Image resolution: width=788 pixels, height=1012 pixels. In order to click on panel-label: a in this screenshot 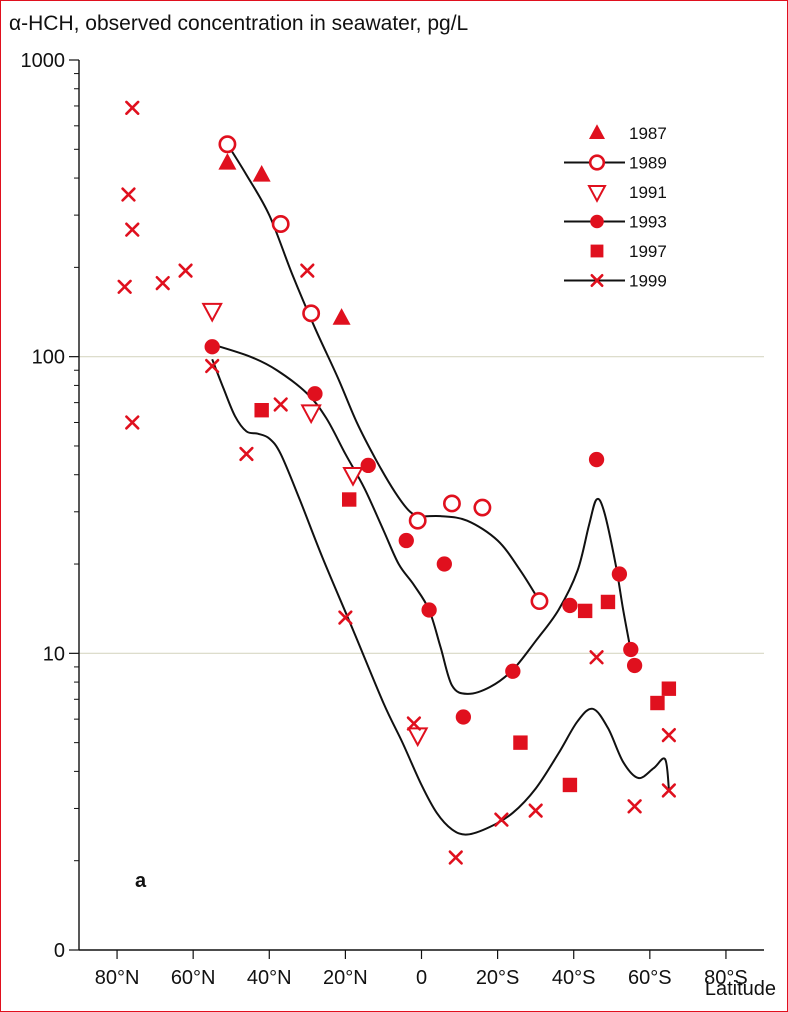, I will do `click(141, 881)`.